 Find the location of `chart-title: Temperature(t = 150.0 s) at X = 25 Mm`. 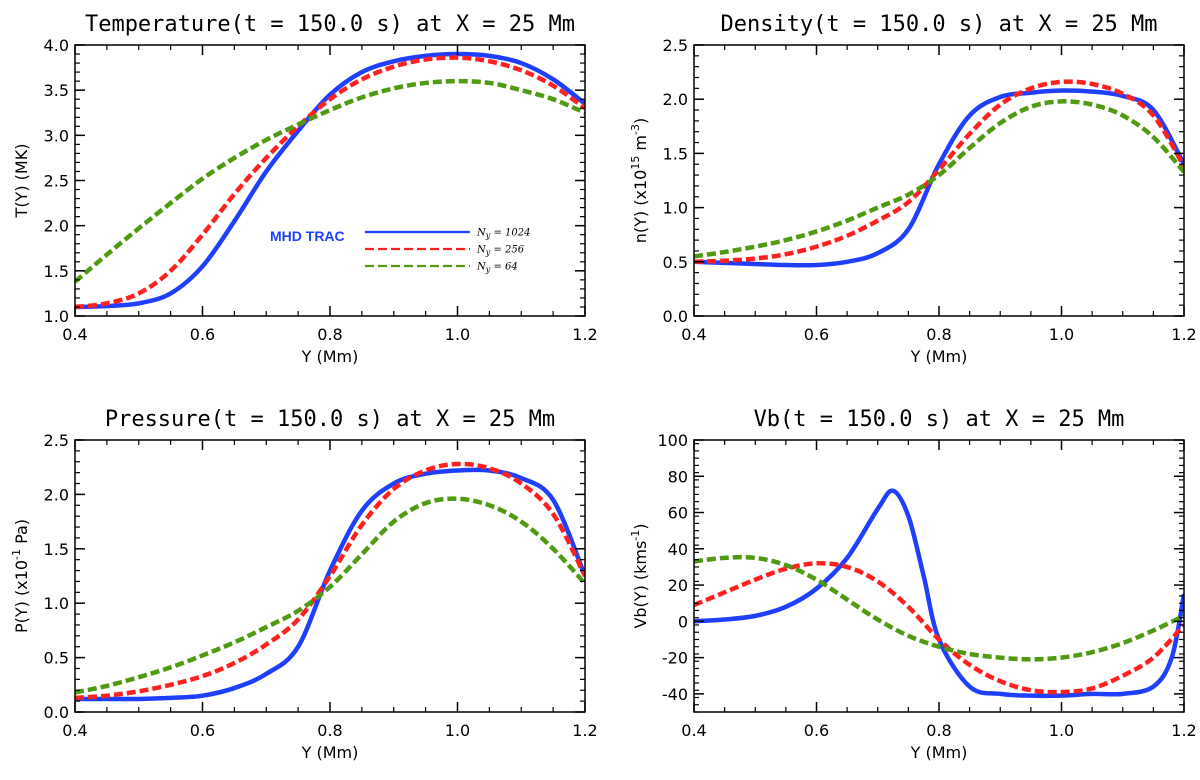

chart-title: Temperature(t = 150.0 s) at X = 25 Mm is located at coordinates (330, 24).